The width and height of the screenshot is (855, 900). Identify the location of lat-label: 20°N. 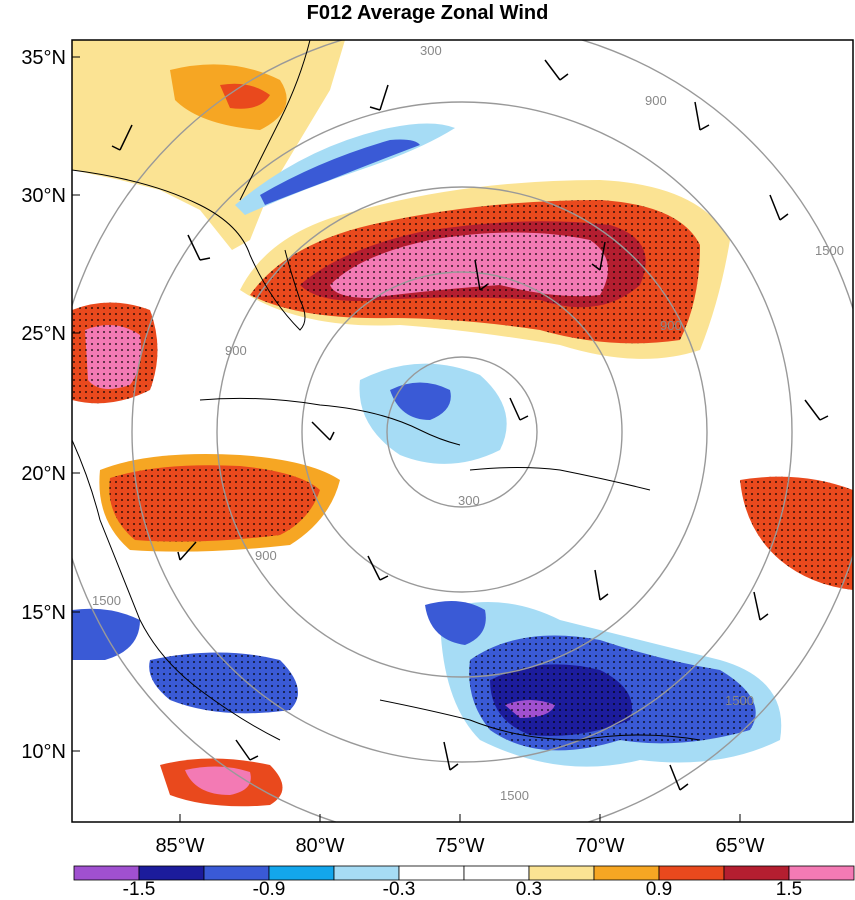
(43, 474).